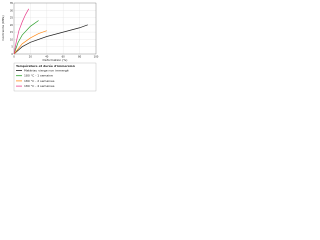  What do you see at coordinates (80, 57) in the screenshot?
I see `x-tick-label: 80` at bounding box center [80, 57].